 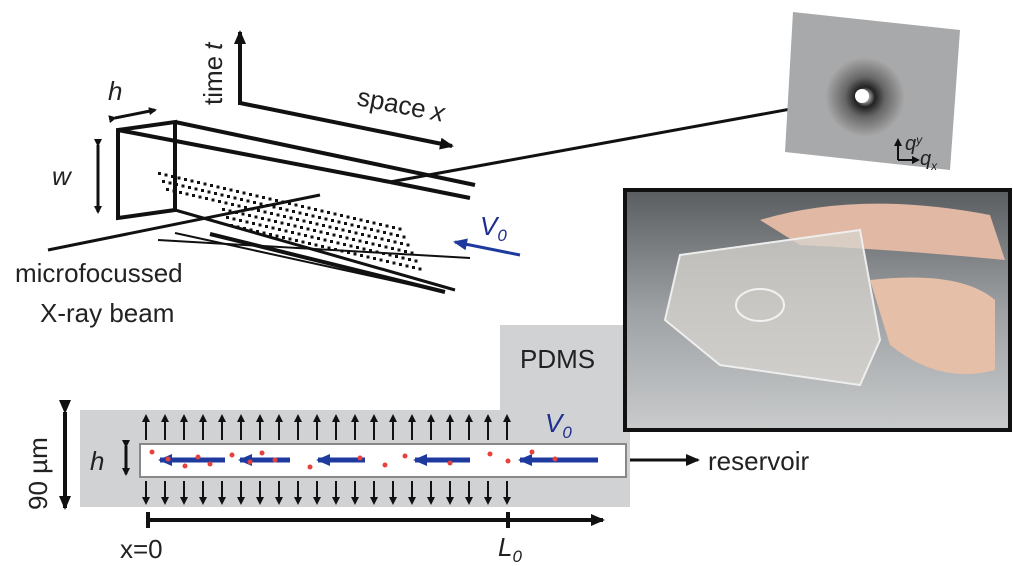 I want to click on v0b-sub: 0, so click(x=567, y=432).